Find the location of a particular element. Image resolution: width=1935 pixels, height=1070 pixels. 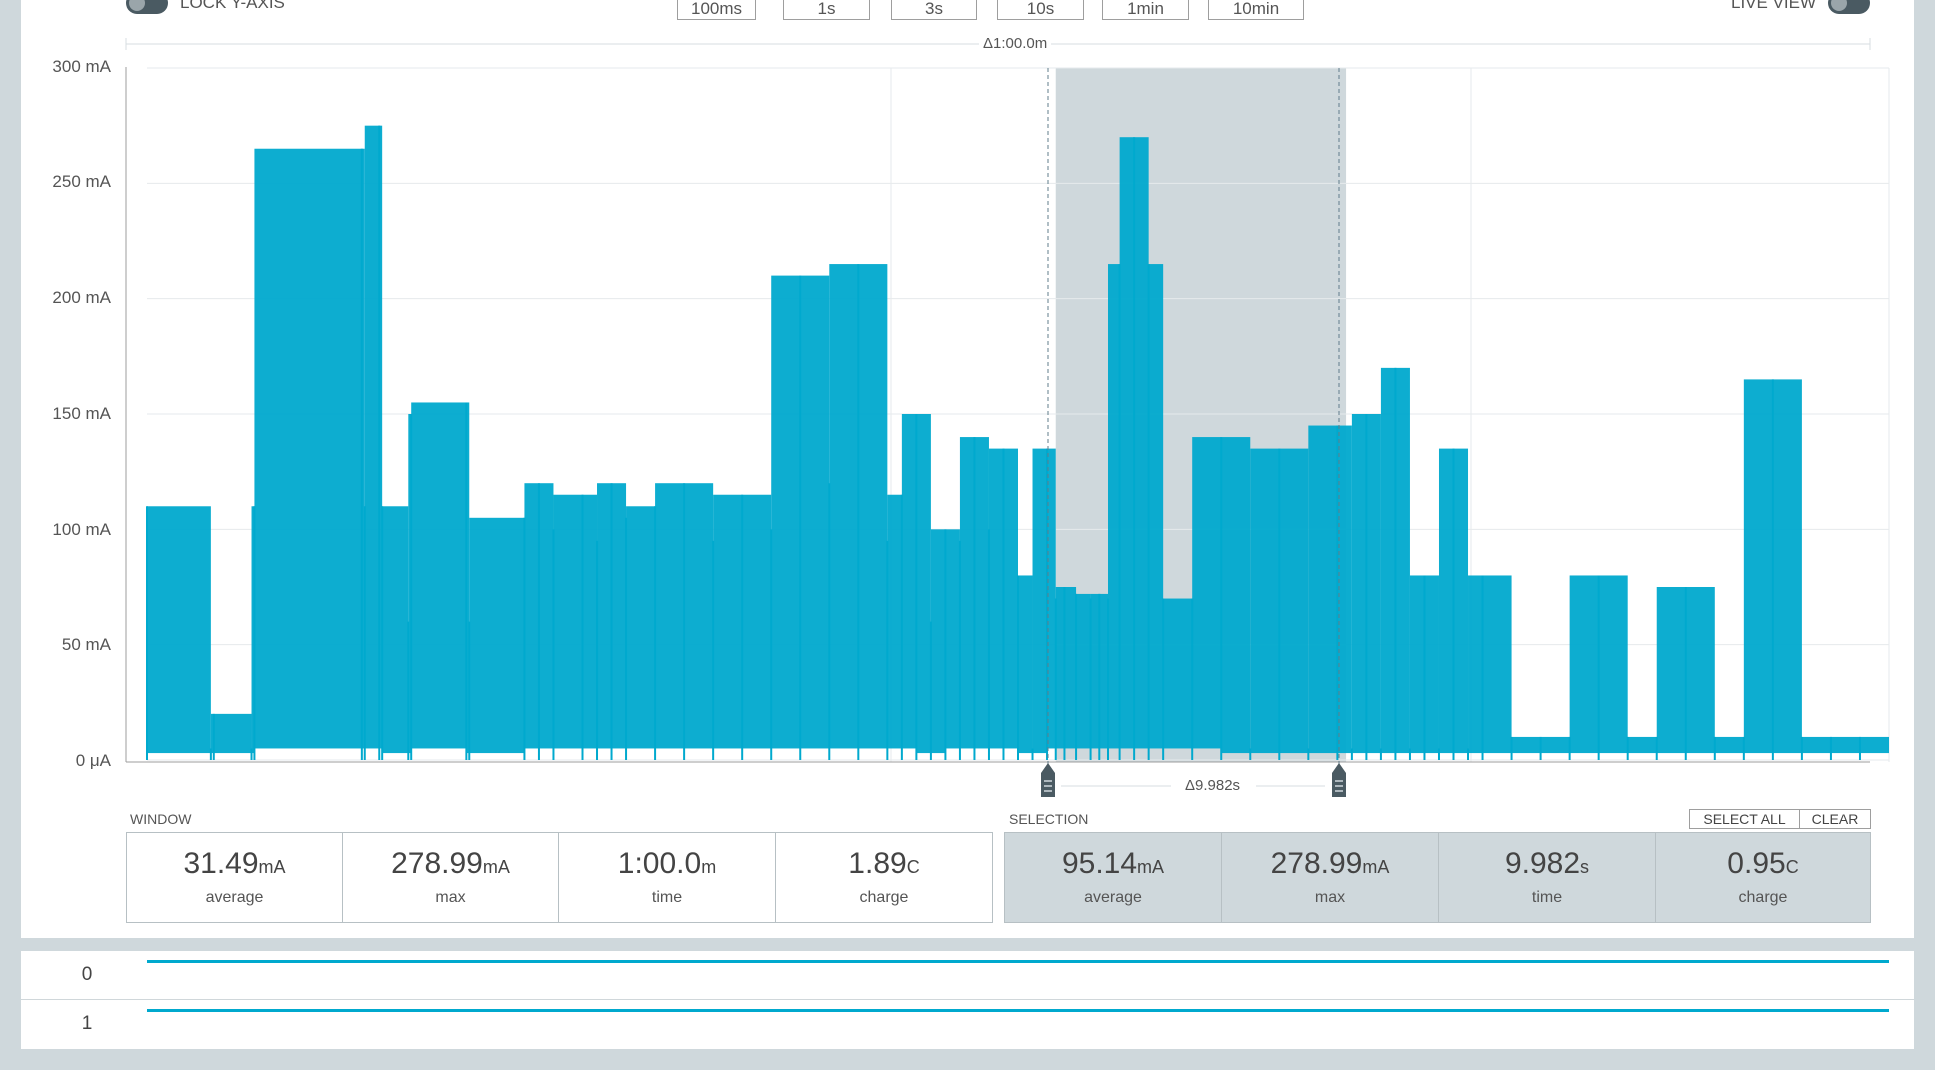

window-charge-box: 1.89C charge is located at coordinates (884, 877).